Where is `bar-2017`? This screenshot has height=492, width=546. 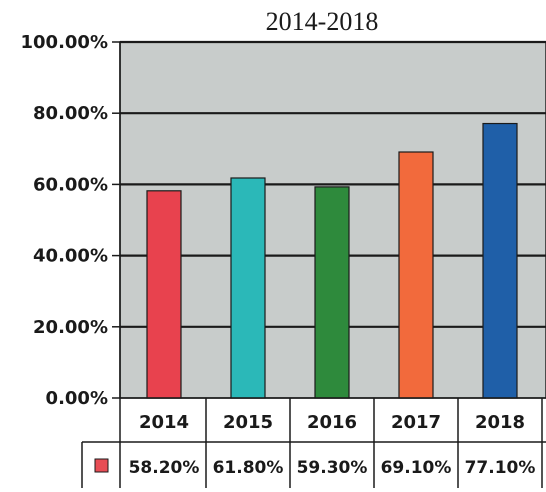
bar-2017 is located at coordinates (416, 275).